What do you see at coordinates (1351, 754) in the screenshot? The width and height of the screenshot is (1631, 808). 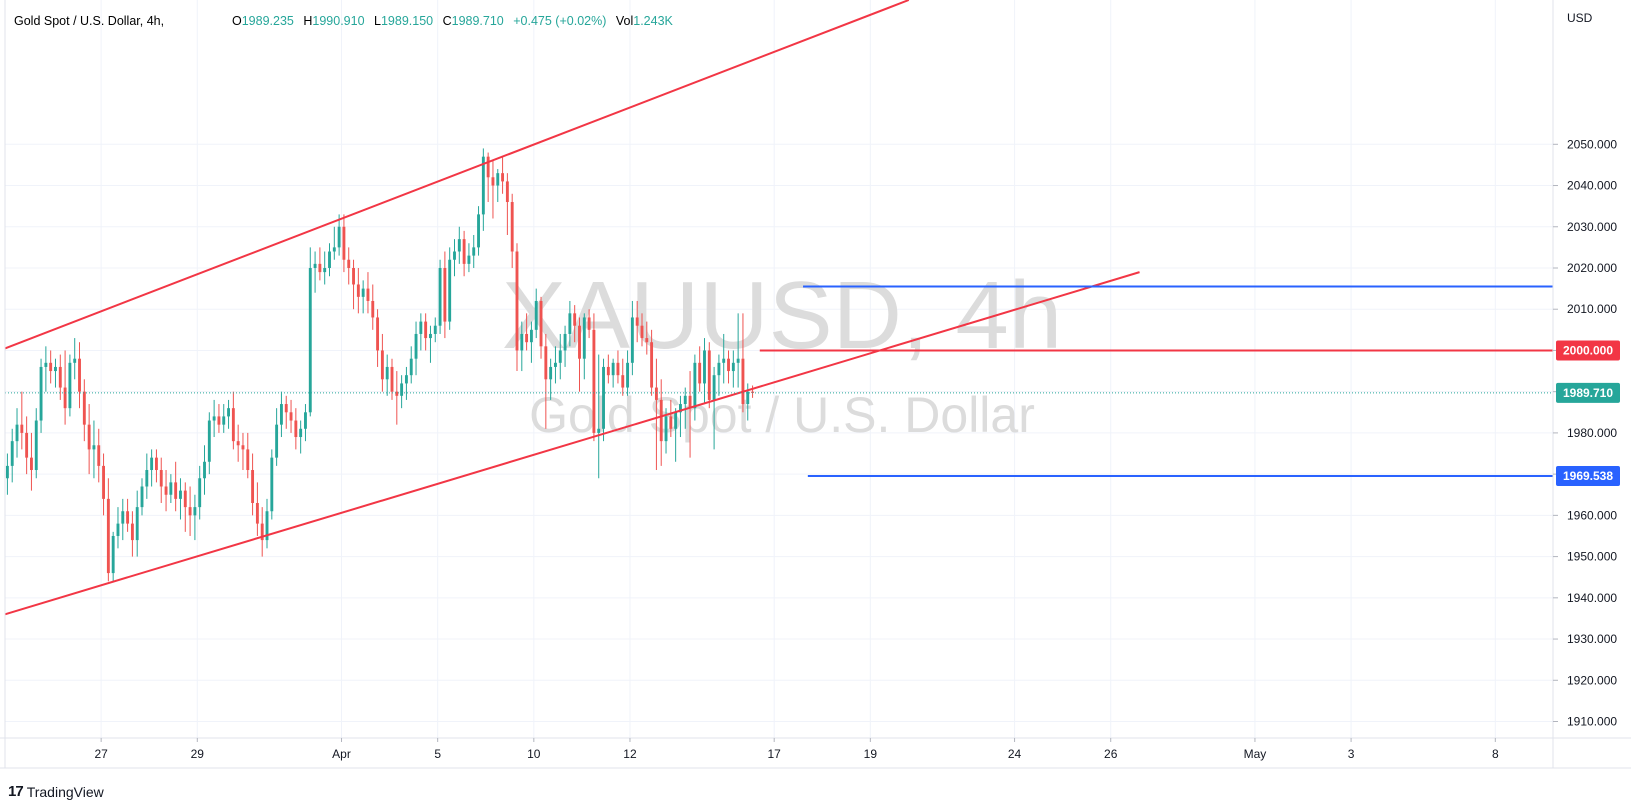 I see `x-tick-label: 3` at bounding box center [1351, 754].